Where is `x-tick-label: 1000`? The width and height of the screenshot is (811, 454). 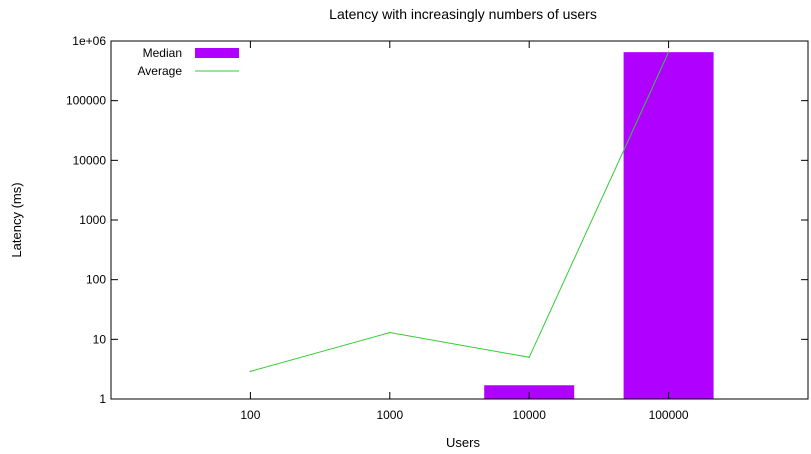
x-tick-label: 1000 is located at coordinates (389, 415).